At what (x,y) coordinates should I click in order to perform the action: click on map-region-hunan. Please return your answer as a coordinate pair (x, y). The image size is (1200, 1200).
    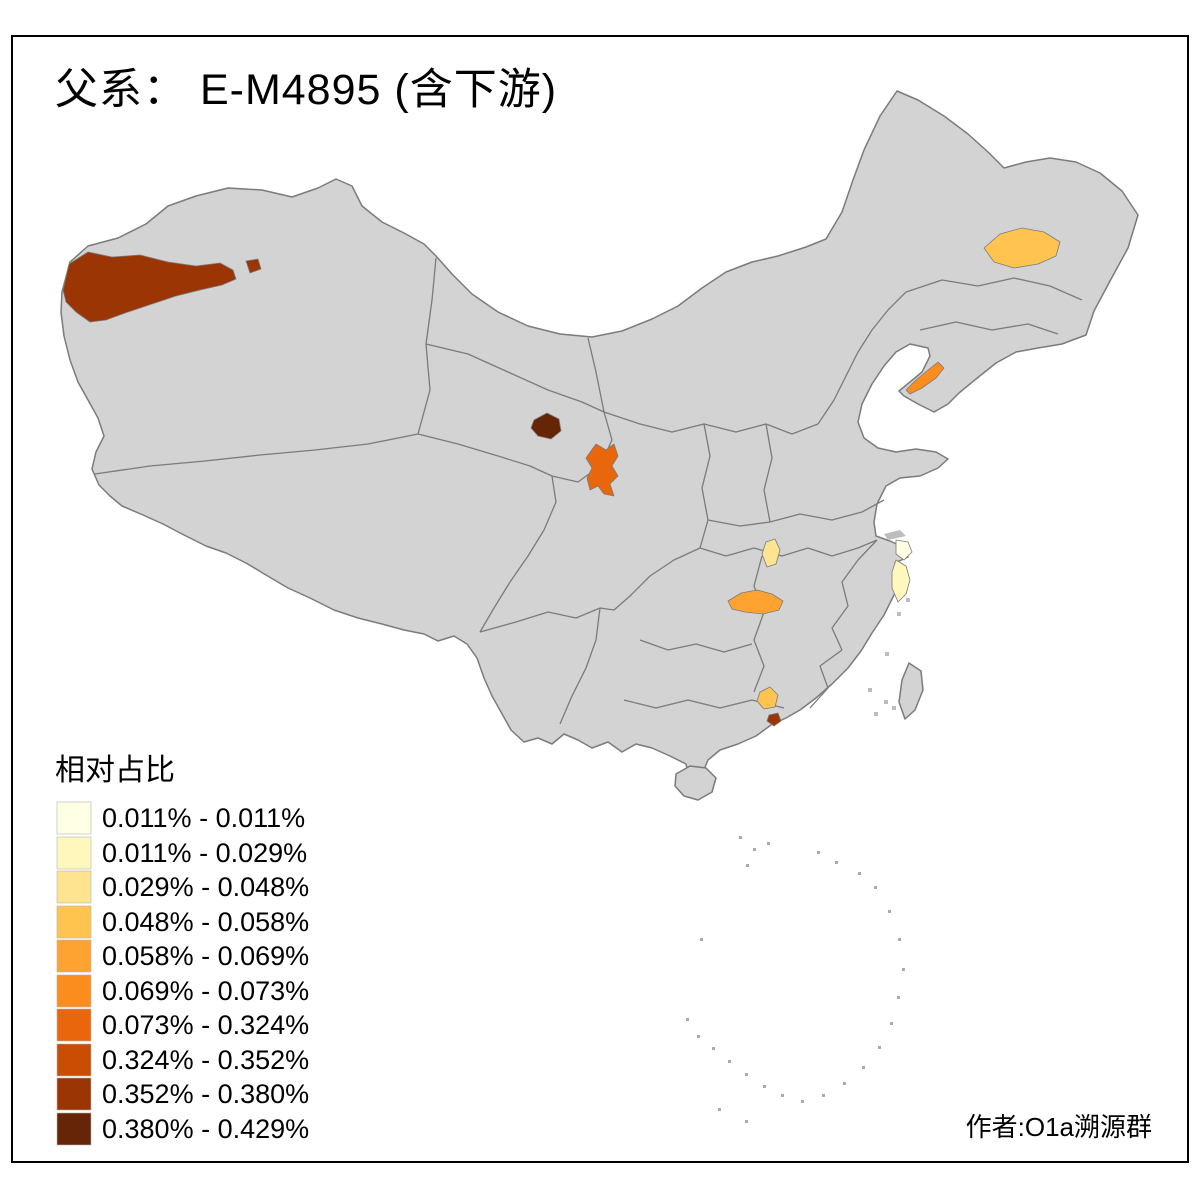
    Looking at the image, I should click on (755, 602).